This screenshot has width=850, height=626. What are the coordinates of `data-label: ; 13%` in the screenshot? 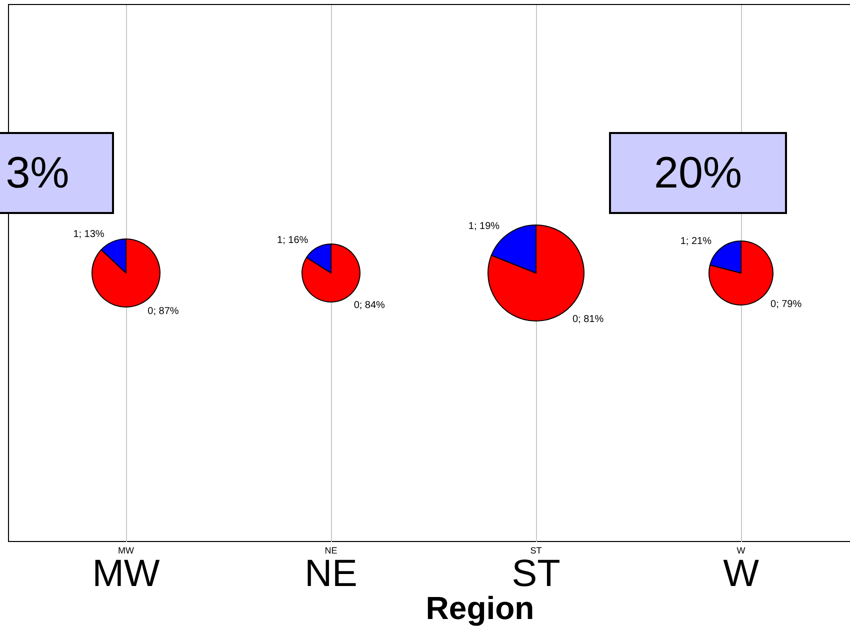 It's located at (91, 234).